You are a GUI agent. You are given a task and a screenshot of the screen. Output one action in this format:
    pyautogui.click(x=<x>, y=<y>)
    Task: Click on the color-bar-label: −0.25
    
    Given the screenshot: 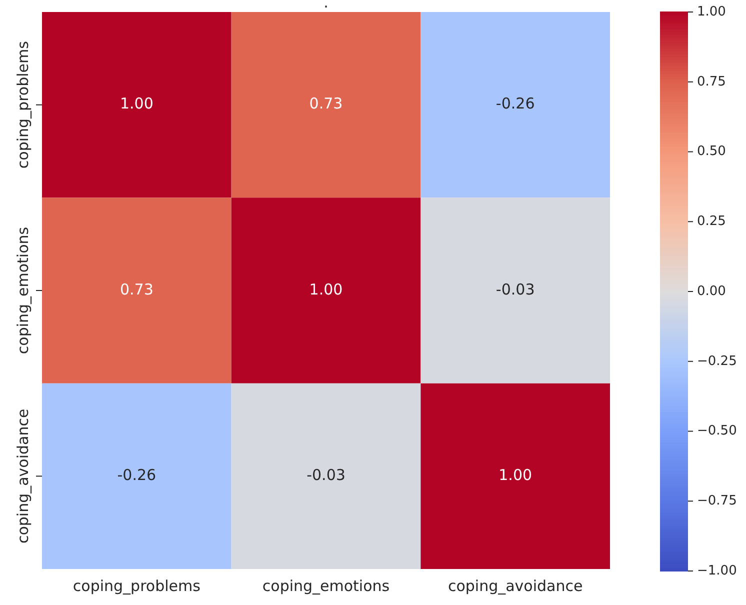 What is the action you would take?
    pyautogui.click(x=717, y=361)
    